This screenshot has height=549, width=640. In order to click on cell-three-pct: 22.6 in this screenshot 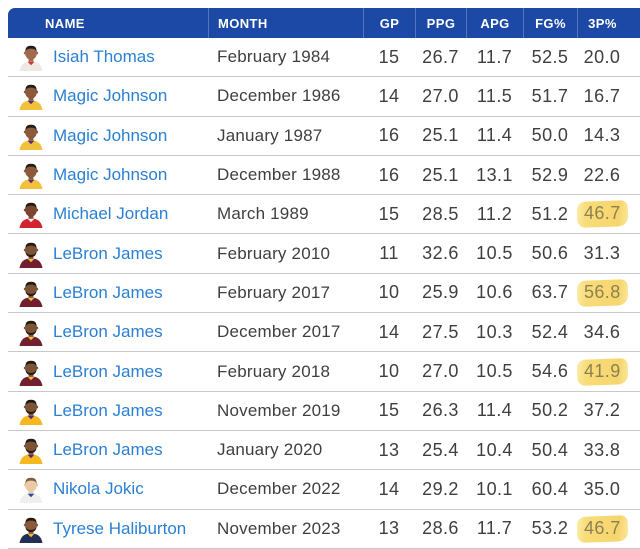, I will do `click(602, 174)`.